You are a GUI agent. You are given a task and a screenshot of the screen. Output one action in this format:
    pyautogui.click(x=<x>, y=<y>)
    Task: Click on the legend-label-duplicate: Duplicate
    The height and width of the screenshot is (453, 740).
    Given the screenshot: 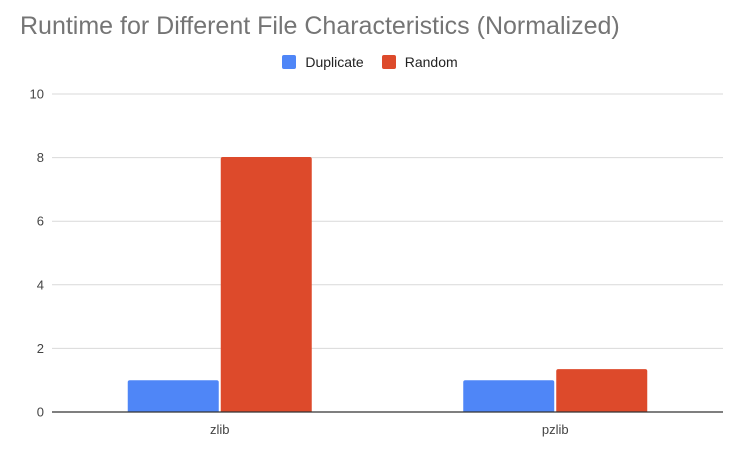 What is the action you would take?
    pyautogui.click(x=334, y=62)
    